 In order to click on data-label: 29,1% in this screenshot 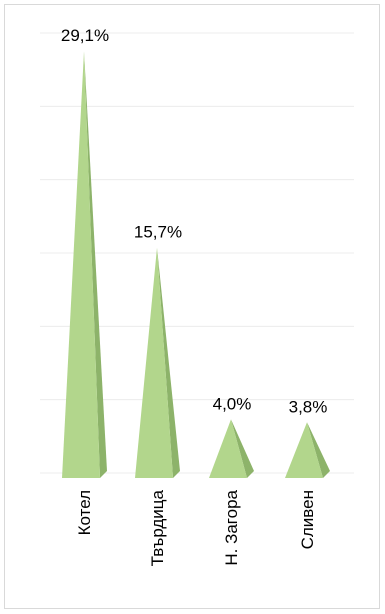, I will do `click(85, 35)`.